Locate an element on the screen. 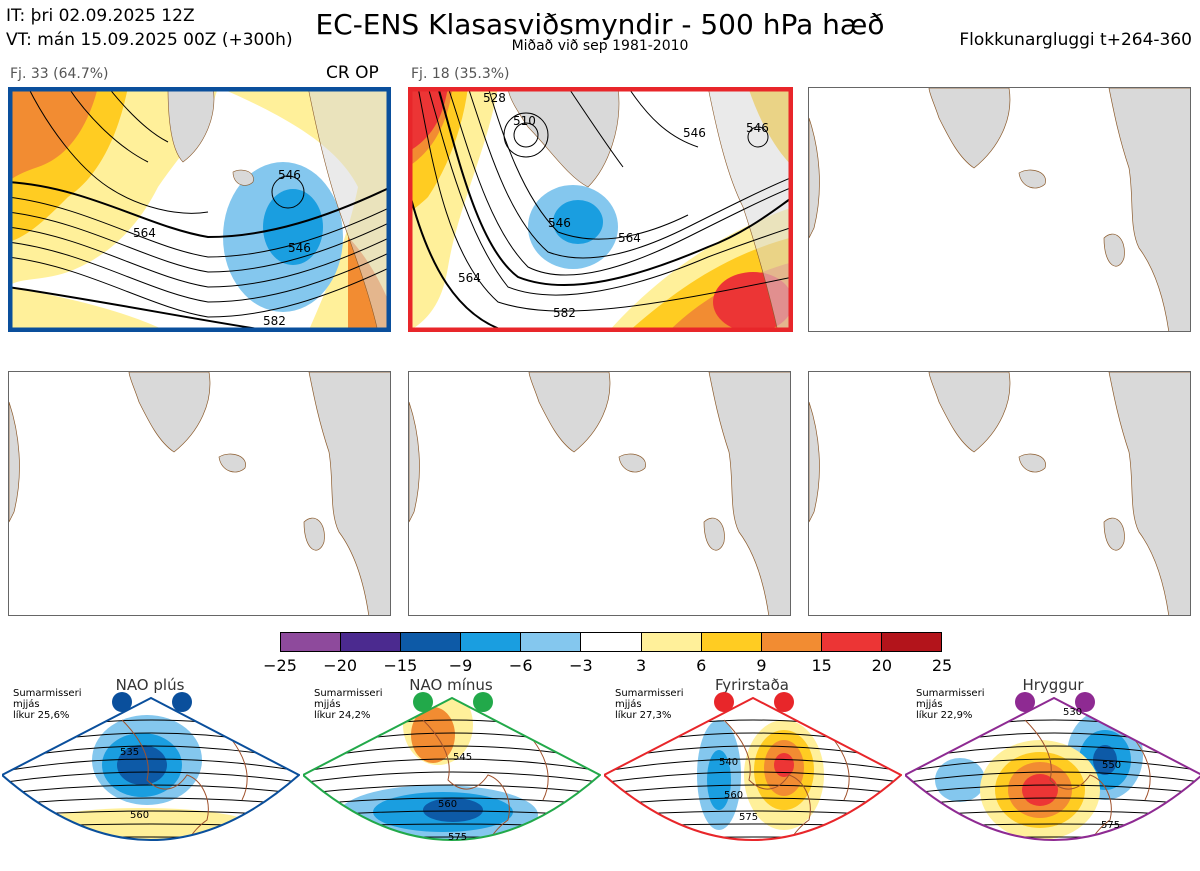  colorbar-tick-label: −15 is located at coordinates (400, 665).